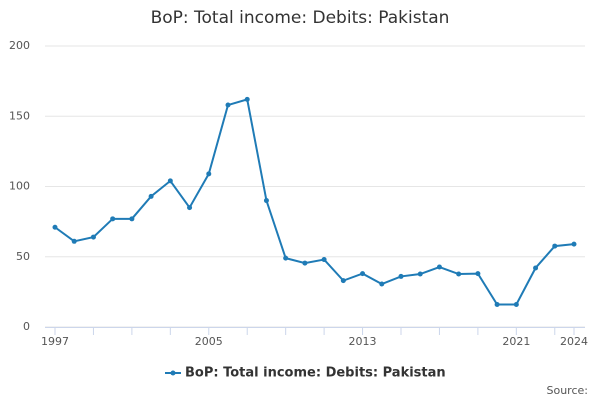  Describe the element at coordinates (19, 115) in the screenshot. I see `y-tick-label: 150` at that location.